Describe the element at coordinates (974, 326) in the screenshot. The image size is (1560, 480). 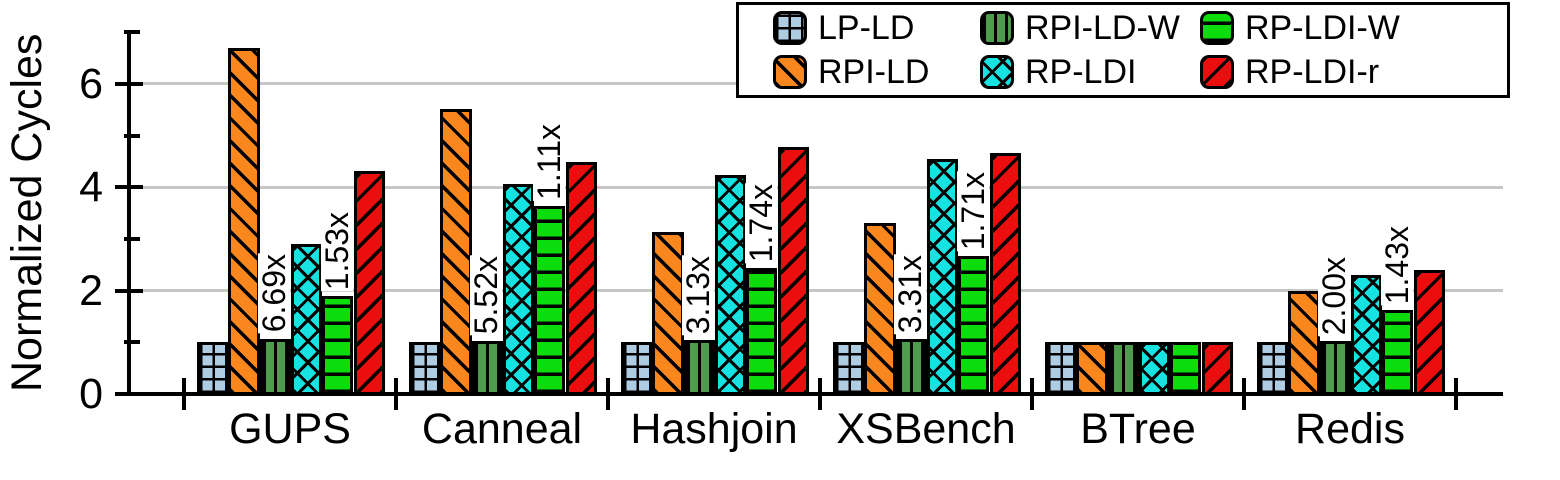
I see `bar-RP-LDI-W-XSBench` at that location.